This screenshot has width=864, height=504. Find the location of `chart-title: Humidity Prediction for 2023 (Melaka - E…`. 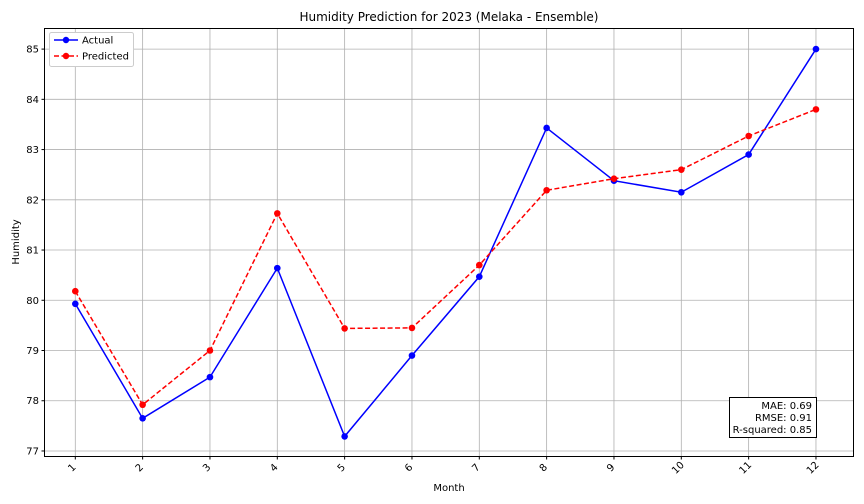

chart-title: Humidity Prediction for 2023 (Melaka - E… is located at coordinates (448, 17).